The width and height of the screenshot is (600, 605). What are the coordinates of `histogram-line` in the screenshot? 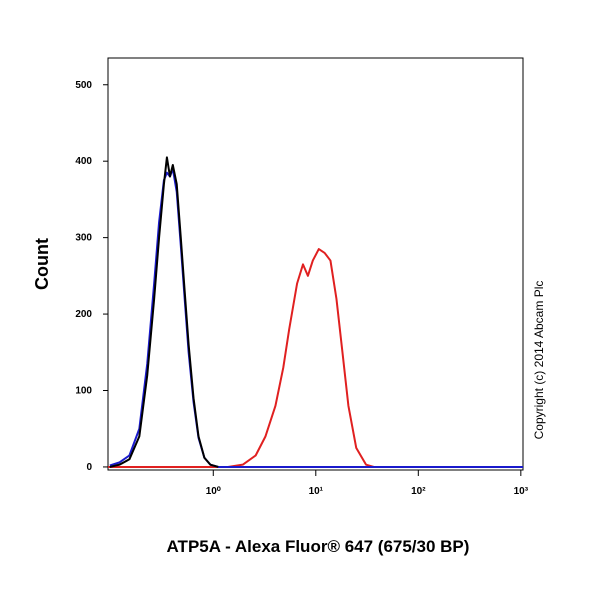 It's located at (164, 312).